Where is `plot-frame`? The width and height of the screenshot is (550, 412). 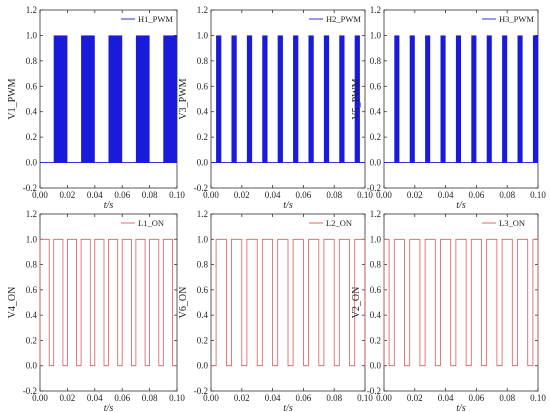 plot-frame is located at coordinates (288, 99).